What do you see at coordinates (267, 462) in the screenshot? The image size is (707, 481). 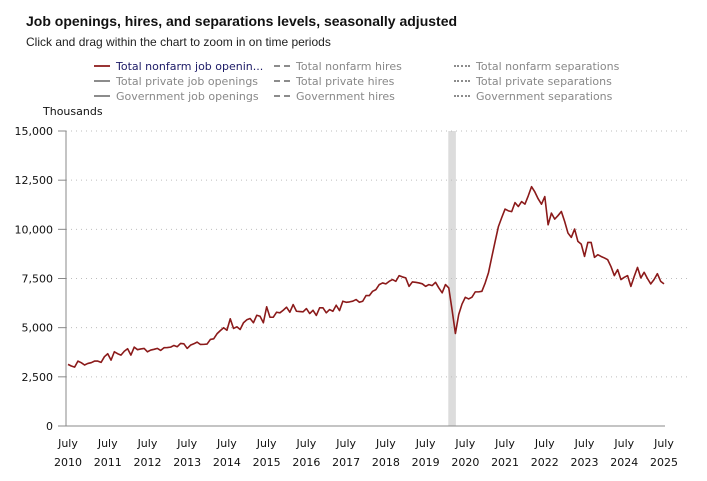 I see `x-tick-label-year: 2015` at bounding box center [267, 462].